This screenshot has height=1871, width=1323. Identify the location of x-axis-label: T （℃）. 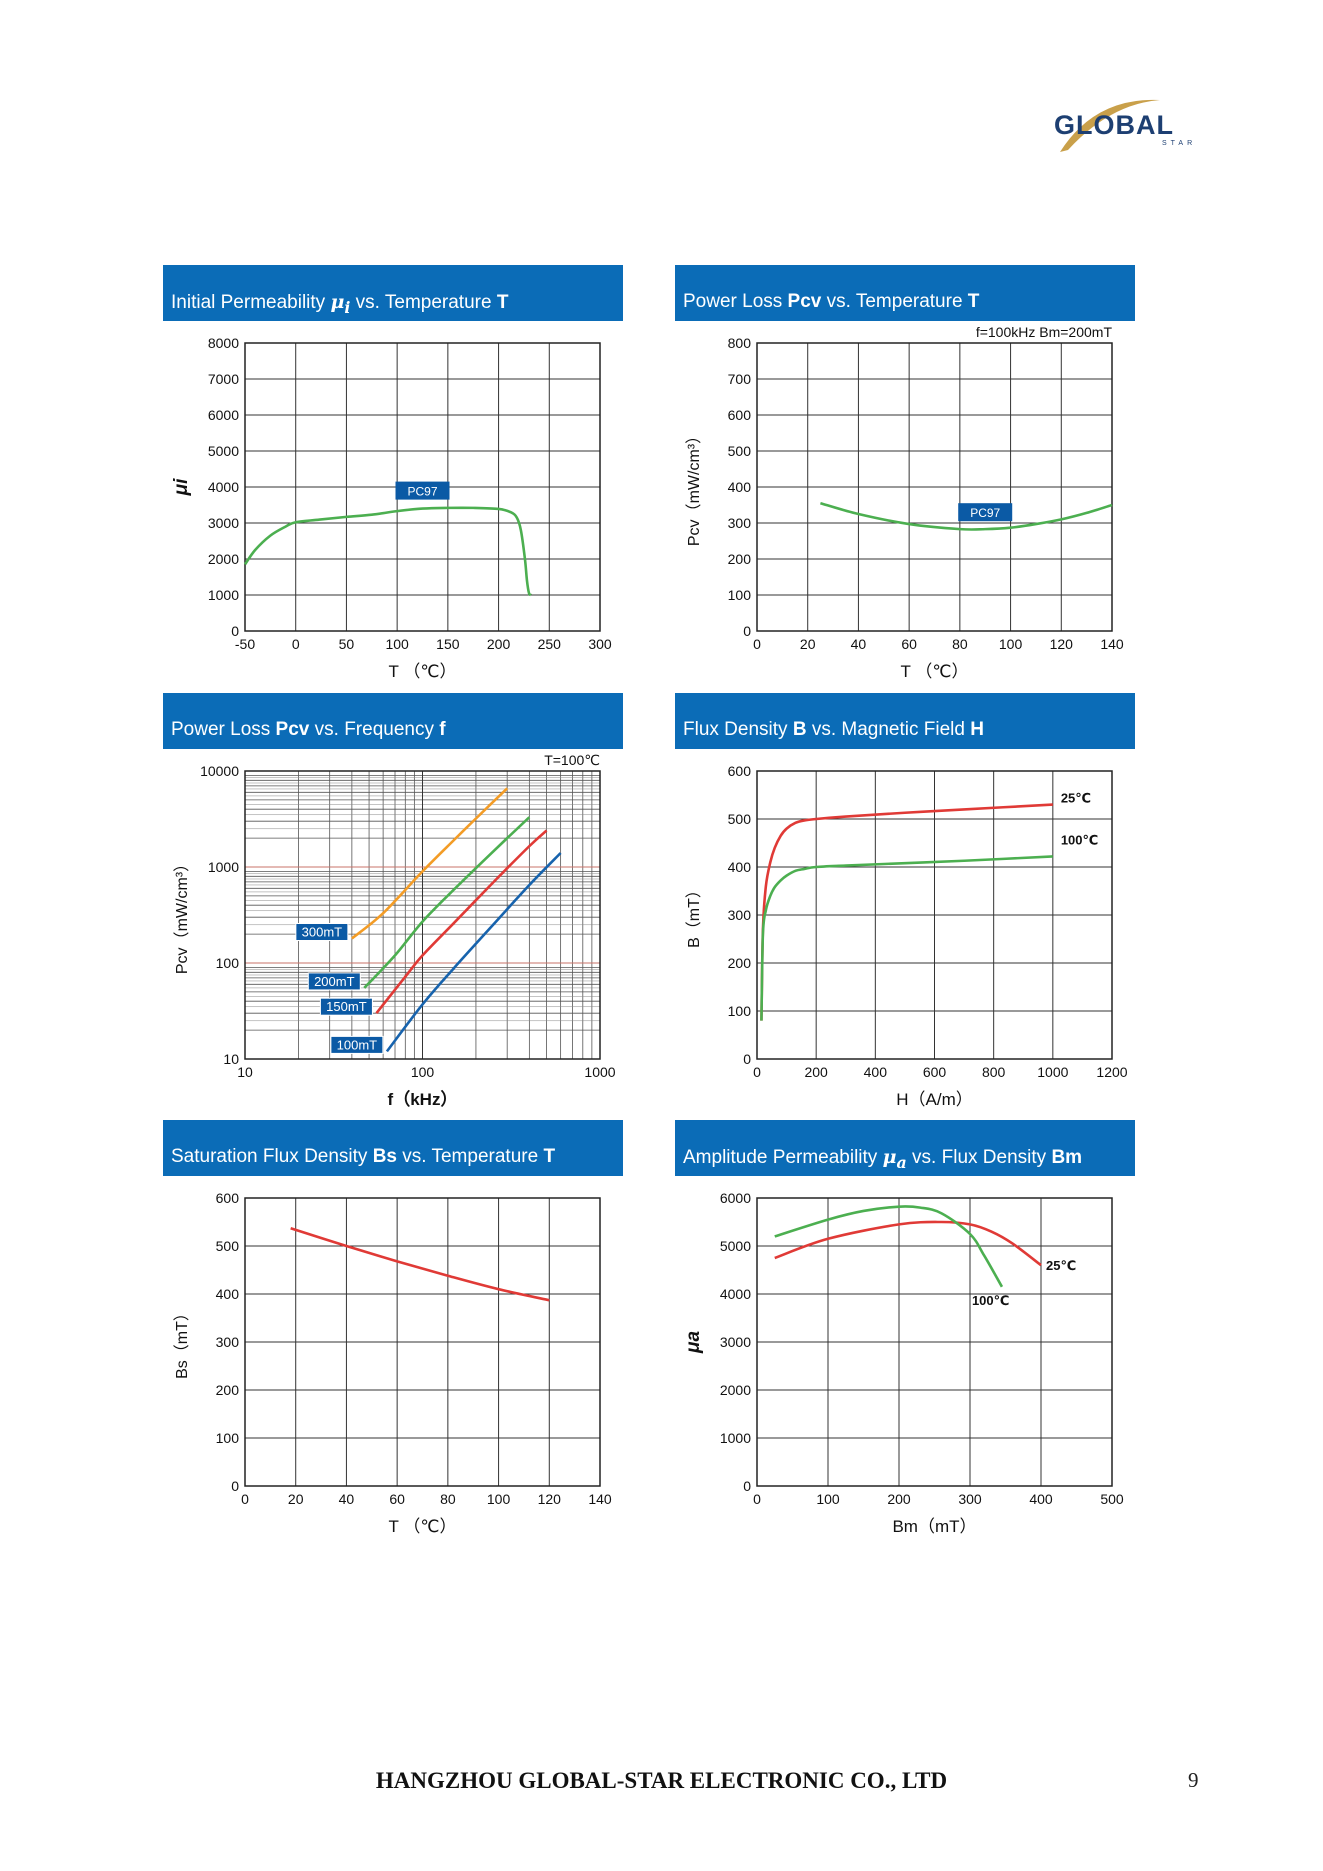
(935, 671).